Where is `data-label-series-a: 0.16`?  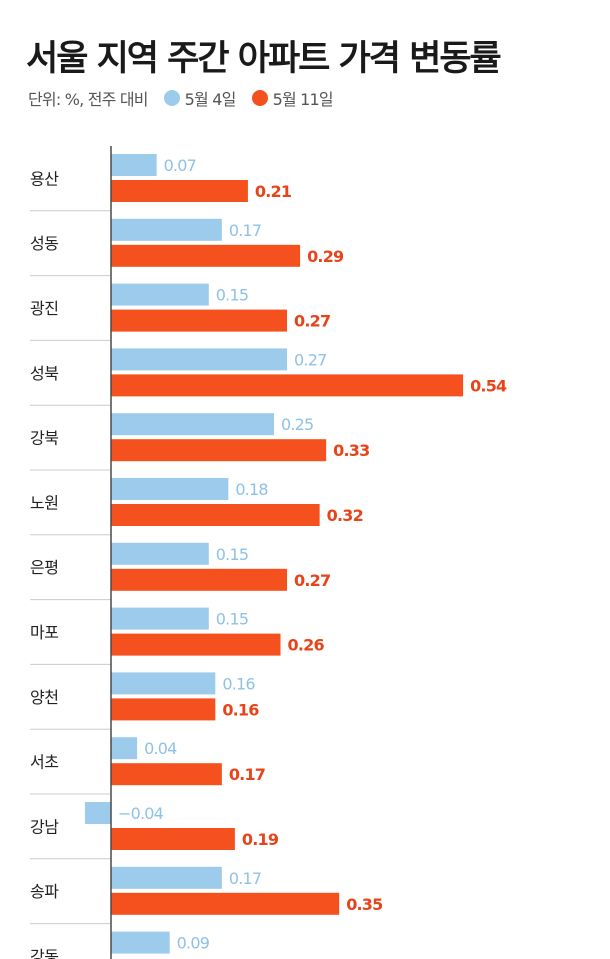
data-label-series-a: 0.16 is located at coordinates (238, 683).